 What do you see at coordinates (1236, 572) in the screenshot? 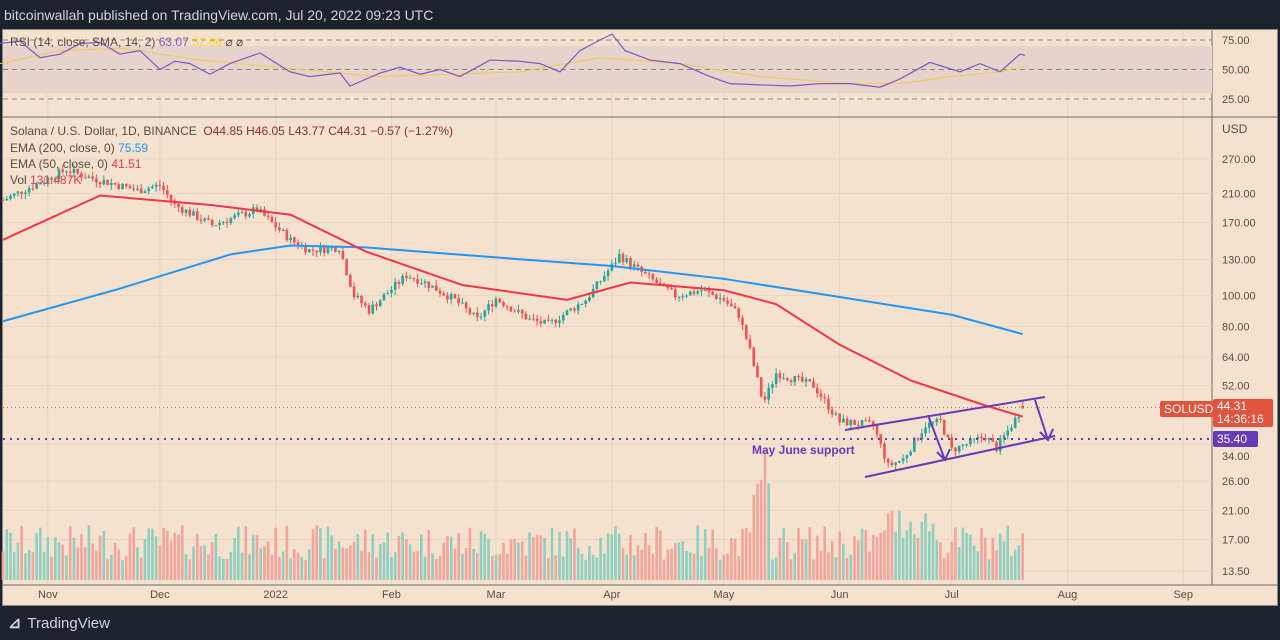
I see `price-tick: 13.50` at bounding box center [1236, 572].